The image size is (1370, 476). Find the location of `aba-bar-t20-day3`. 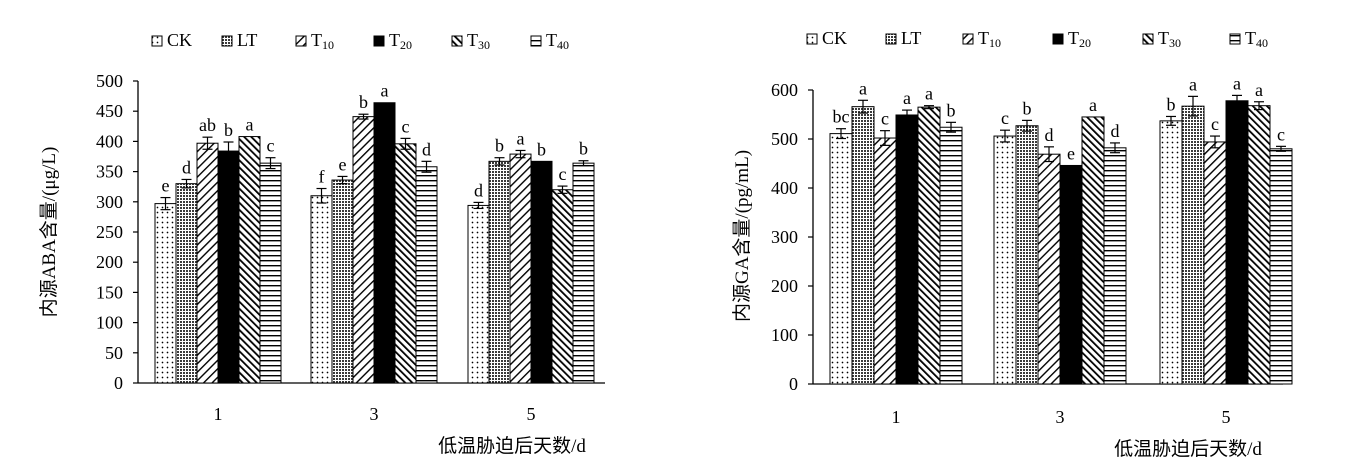

aba-bar-t20-day3 is located at coordinates (384, 243).